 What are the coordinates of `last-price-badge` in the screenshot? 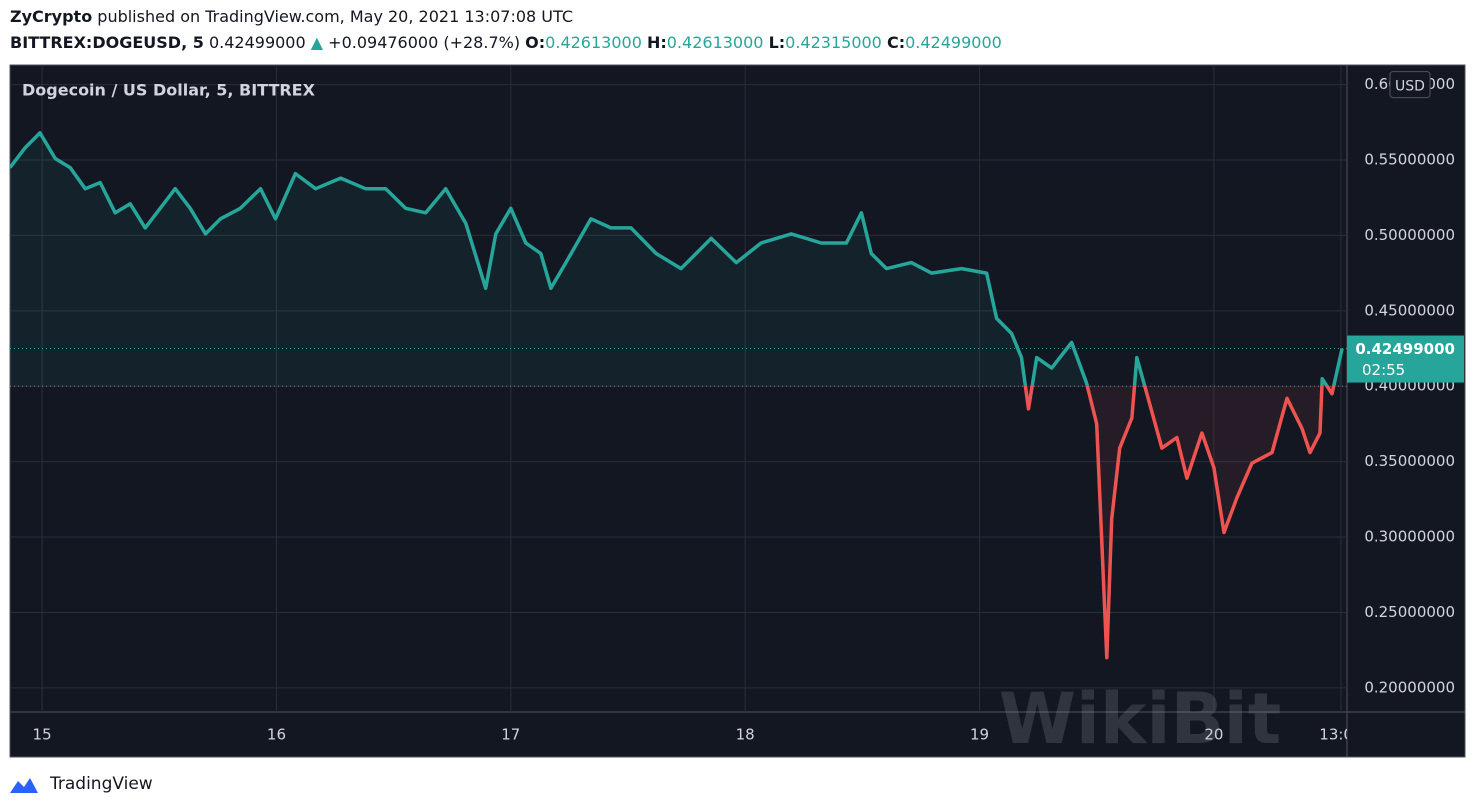 It's located at (1405, 359).